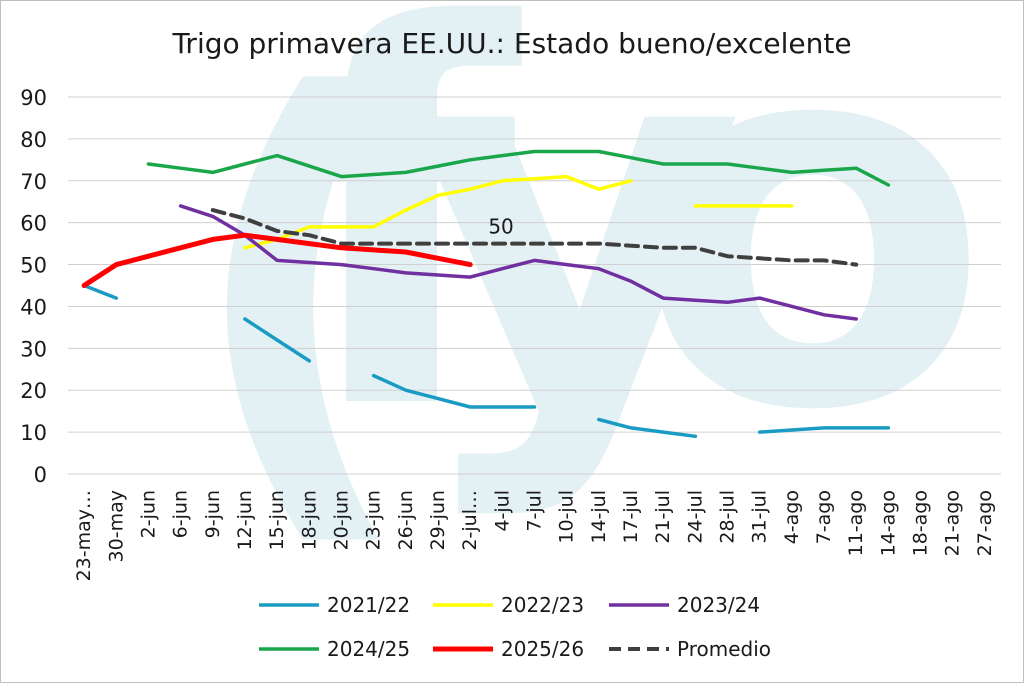 The width and height of the screenshot is (1024, 686). Describe the element at coordinates (245, 520) in the screenshot. I see `x-tick-label: 12-jun` at that location.